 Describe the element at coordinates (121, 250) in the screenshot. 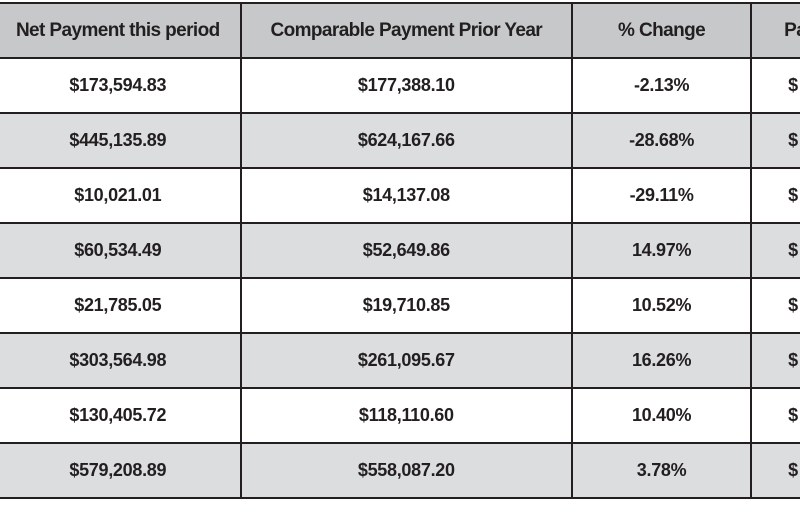

I see `cell-net-payment: $60,534.49` at that location.